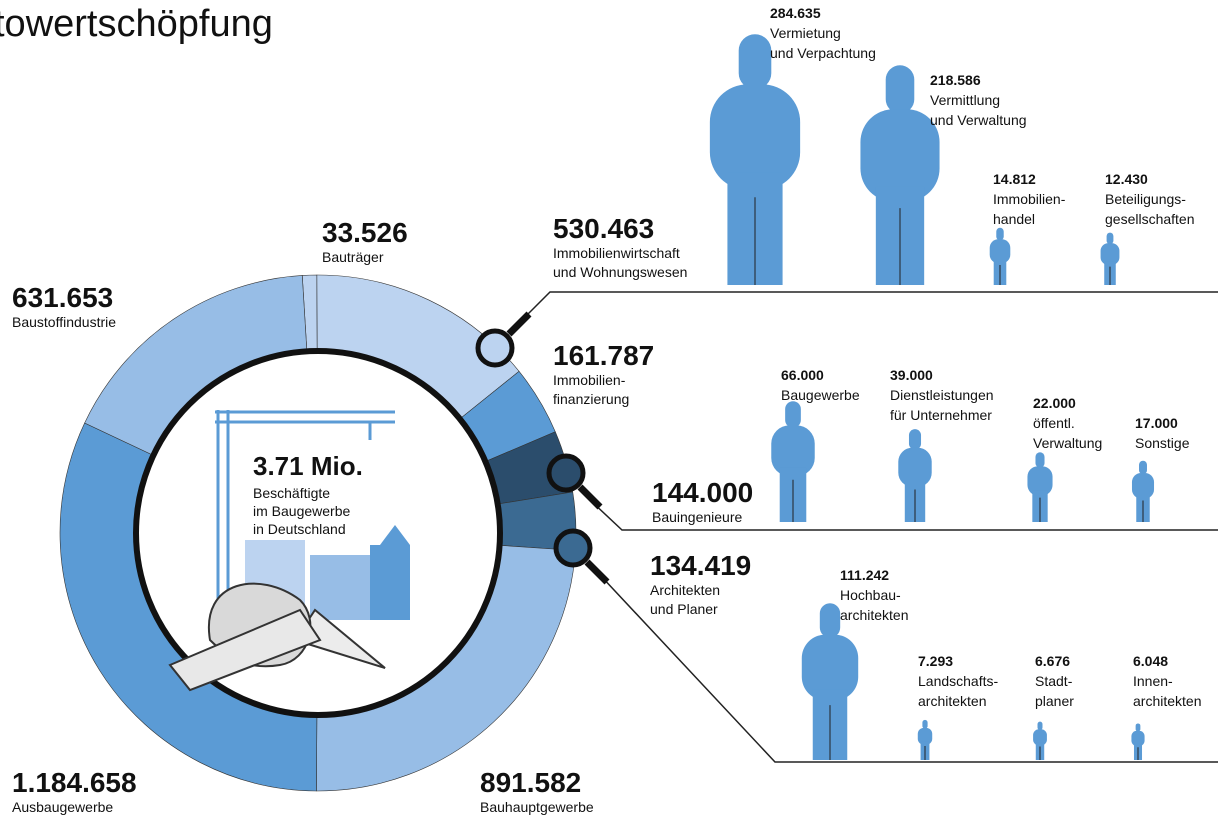  Describe the element at coordinates (62, 807) in the screenshot. I see `segment-label: Ausbaugewerbe` at that location.